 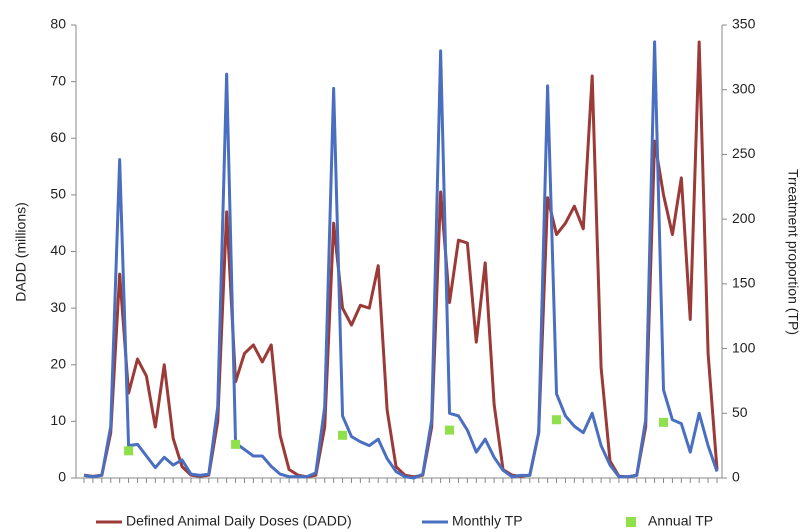 I want to click on legend-label: Annual TP, so click(x=680, y=521).